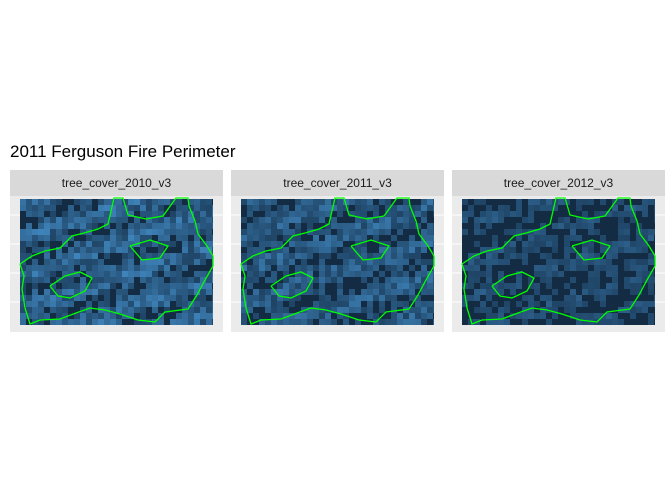  Describe the element at coordinates (292, 285) in the screenshot. I see `fire-perimeter-inner` at that location.